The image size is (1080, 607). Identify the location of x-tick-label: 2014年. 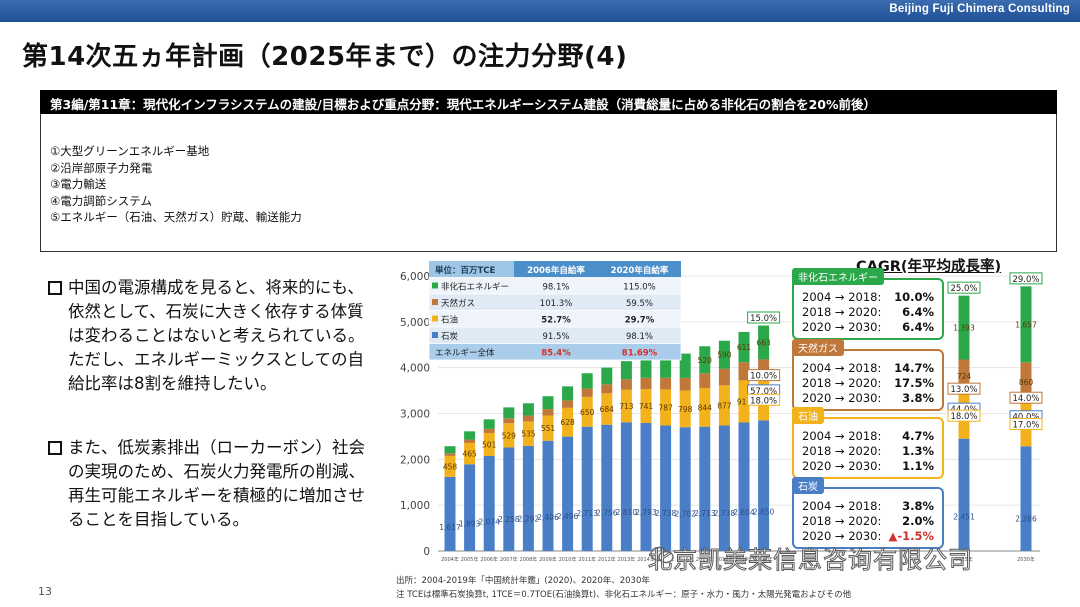
(646, 559).